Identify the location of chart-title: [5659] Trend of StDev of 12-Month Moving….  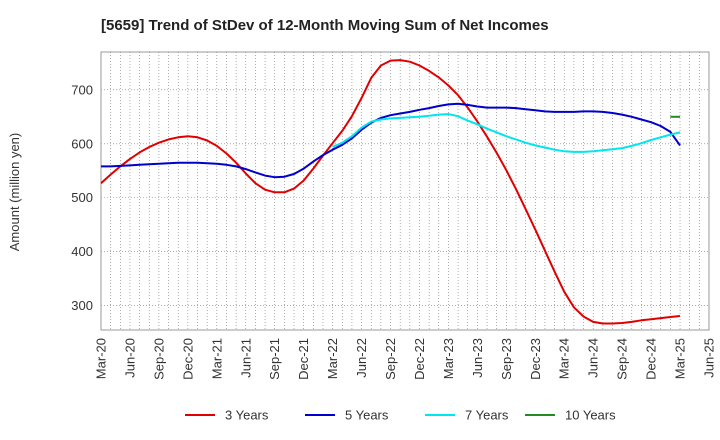
(325, 25).